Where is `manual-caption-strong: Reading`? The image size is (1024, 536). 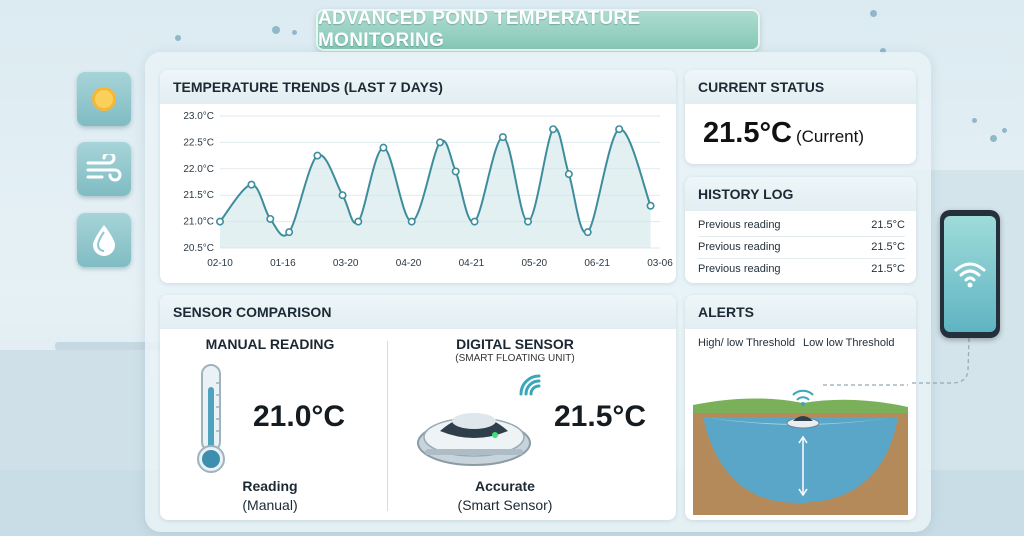 manual-caption-strong: Reading is located at coordinates (270, 486).